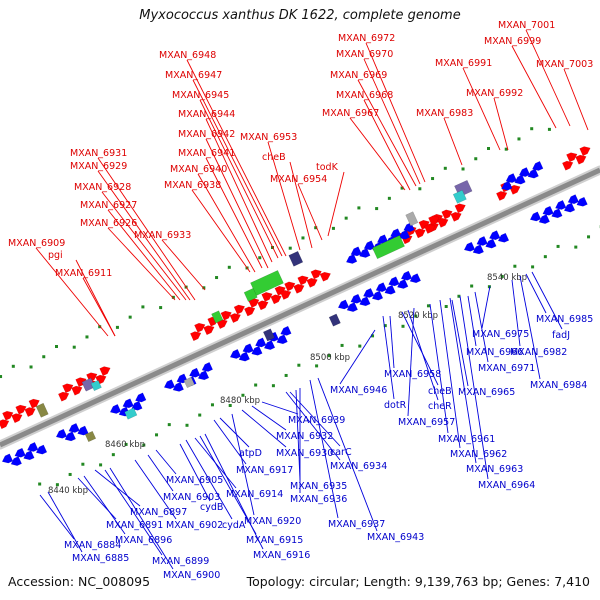 The height and width of the screenshot is (600, 600). Describe the element at coordinates (206, 153) in the screenshot. I see `forward-gene-label: MXAN_6941` at that location.